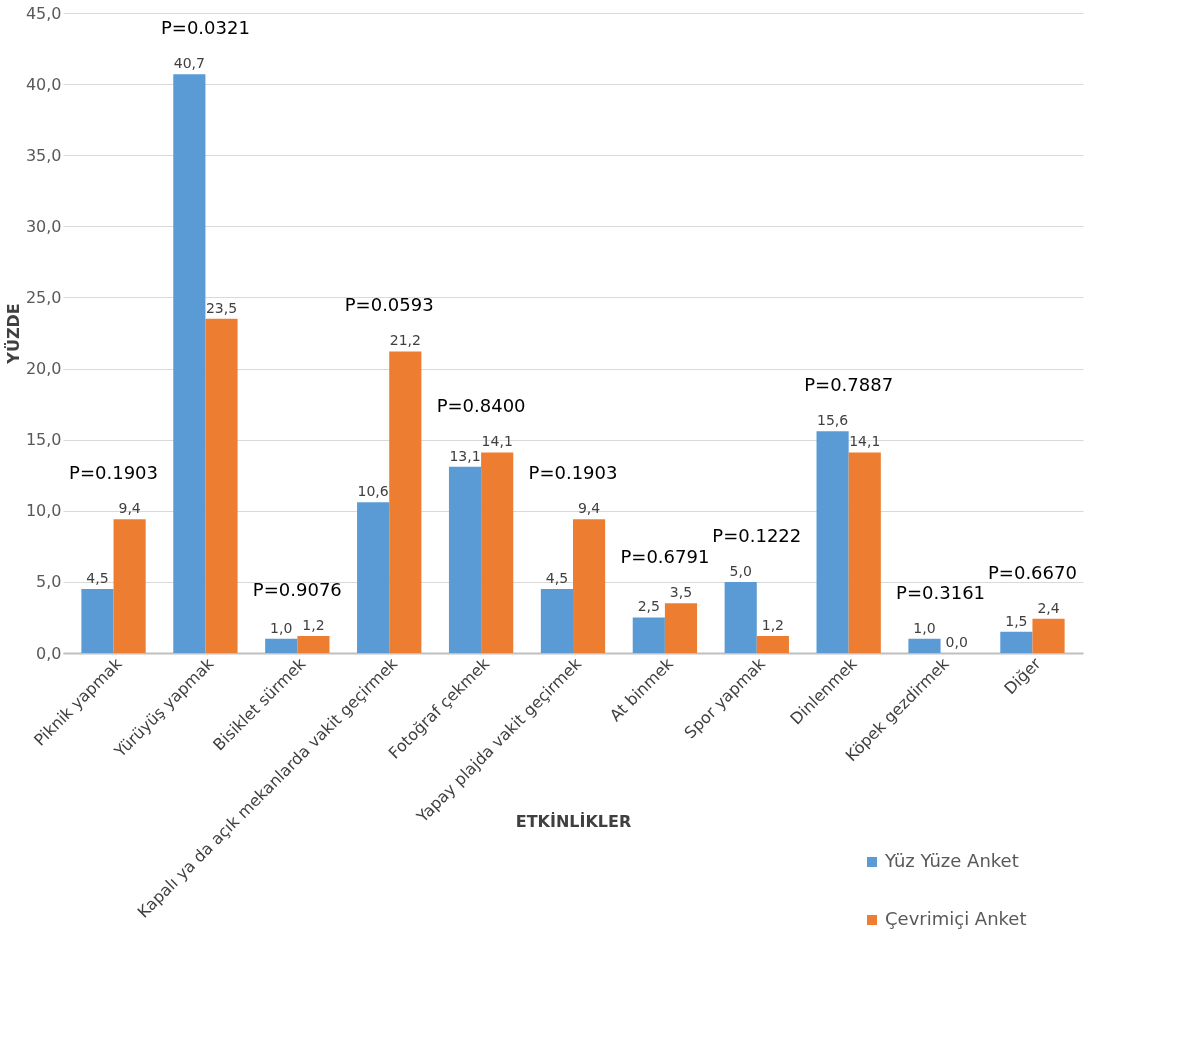 The height and width of the screenshot is (1056, 1197). I want to click on annotation: P=0.8400, so click(481, 406).